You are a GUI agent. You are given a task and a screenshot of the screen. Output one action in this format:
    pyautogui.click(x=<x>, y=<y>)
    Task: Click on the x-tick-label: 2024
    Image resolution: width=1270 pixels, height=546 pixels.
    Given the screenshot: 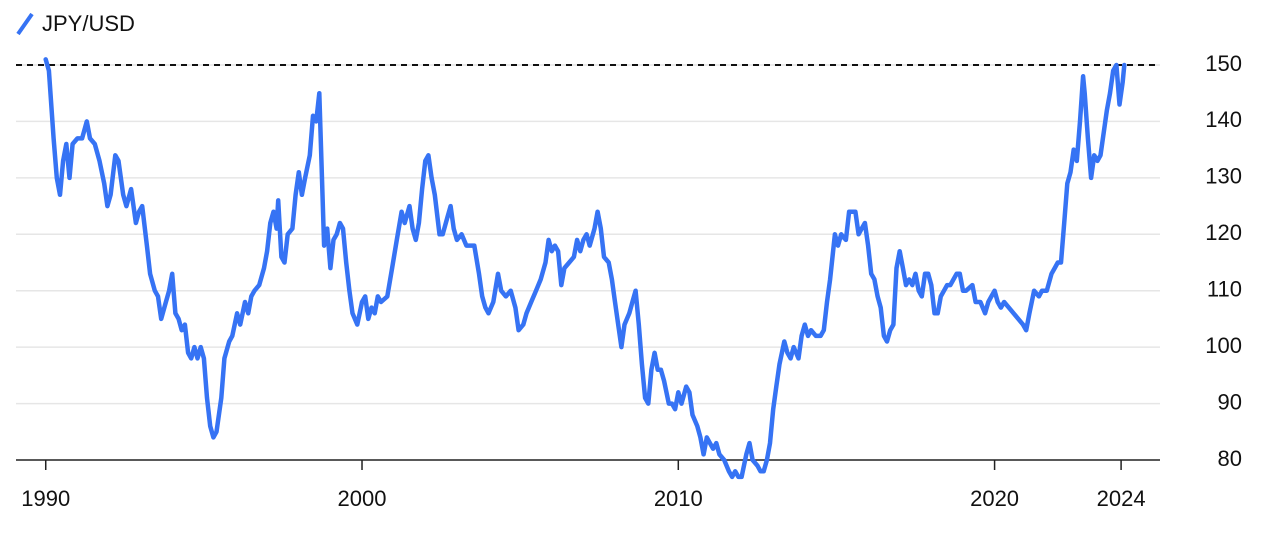 What is the action you would take?
    pyautogui.click(x=1121, y=498)
    